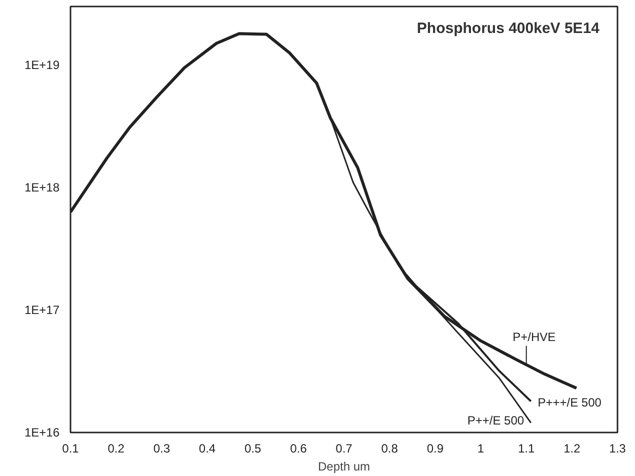  What do you see at coordinates (161, 449) in the screenshot?
I see `x-tick-label: 0.3` at bounding box center [161, 449].